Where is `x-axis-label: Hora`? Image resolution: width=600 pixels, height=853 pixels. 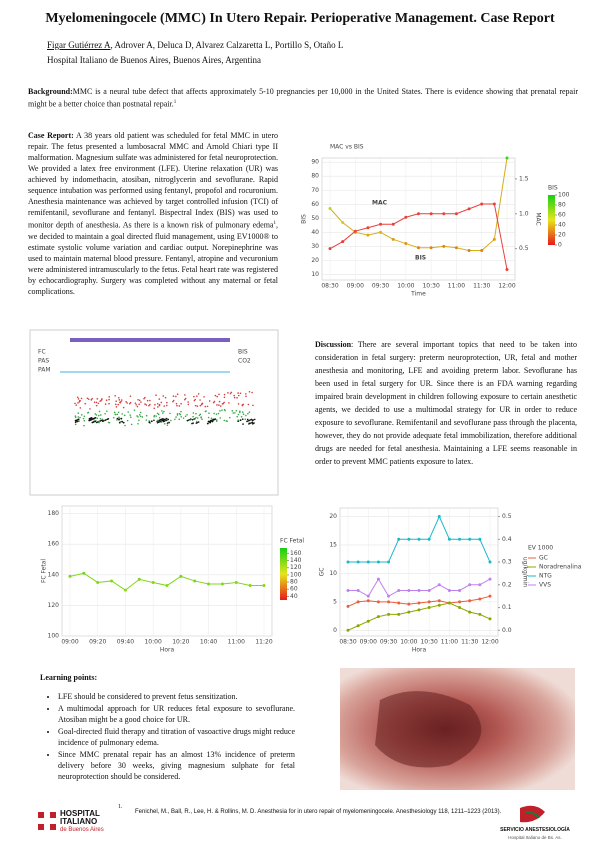 x-axis-label: Hora is located at coordinates (419, 650).